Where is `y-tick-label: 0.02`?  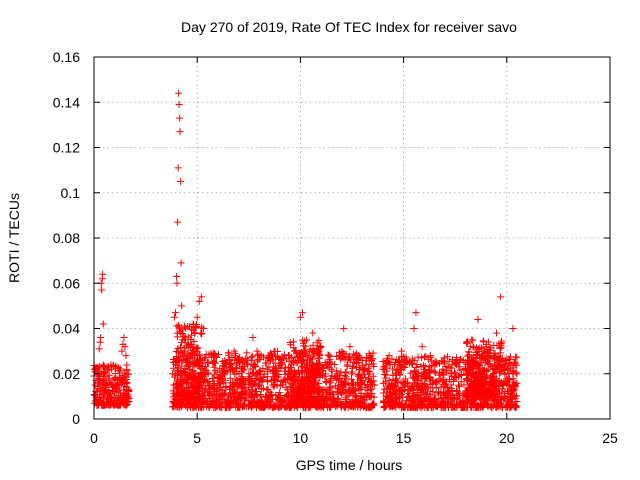 y-tick-label: 0.02 is located at coordinates (66, 374).